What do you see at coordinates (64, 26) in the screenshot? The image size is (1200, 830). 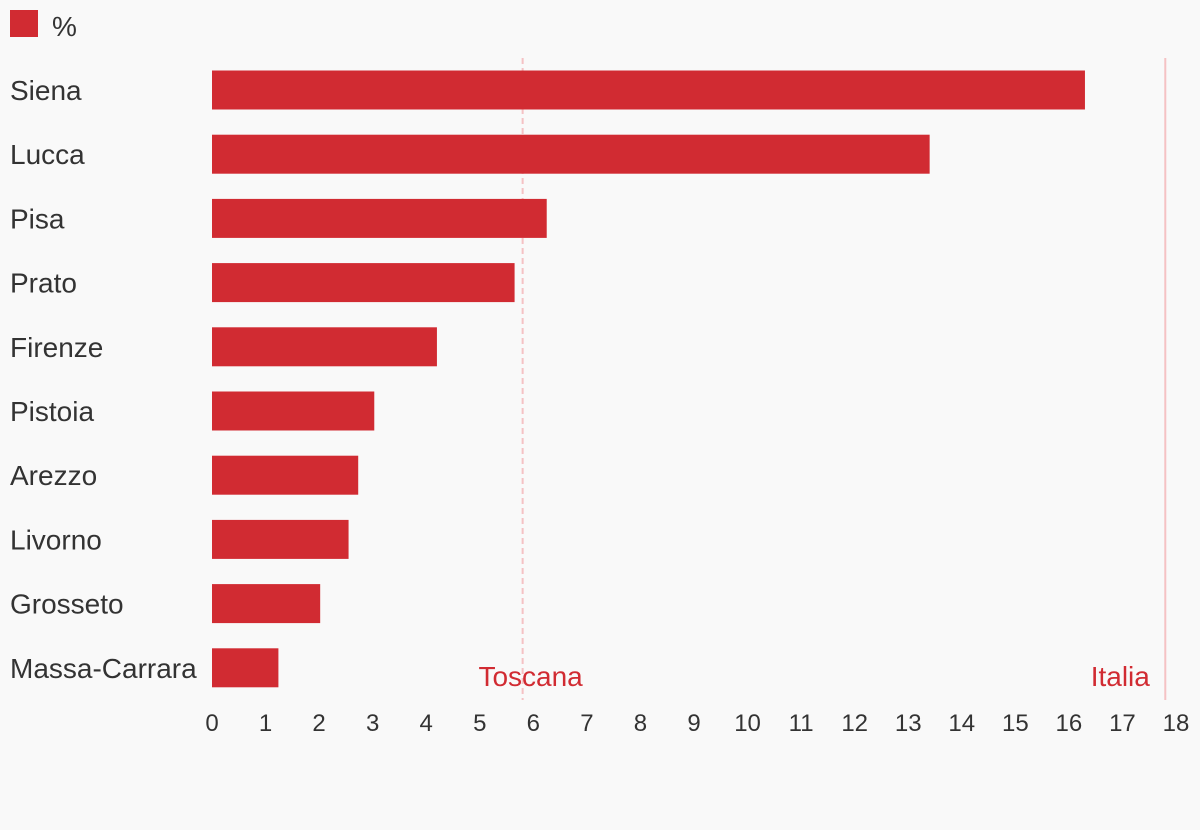 I see `legend-label: %` at bounding box center [64, 26].